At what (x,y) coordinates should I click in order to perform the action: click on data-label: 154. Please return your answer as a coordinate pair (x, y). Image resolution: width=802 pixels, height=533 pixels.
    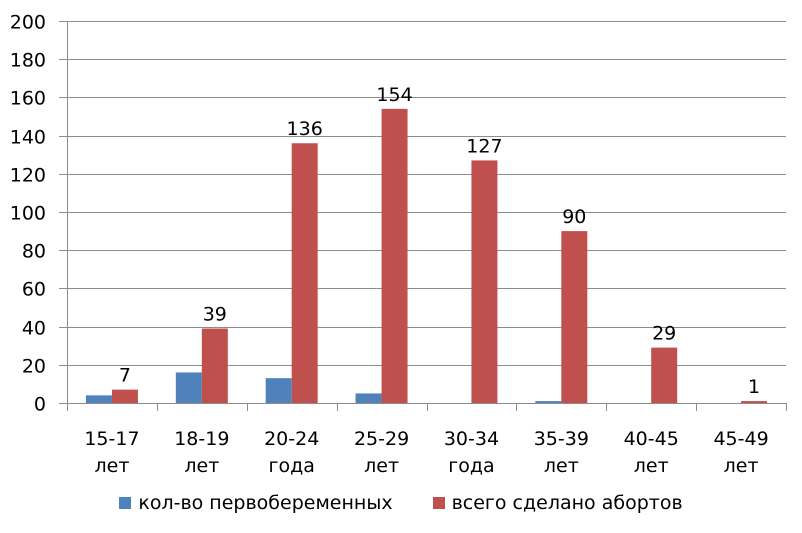
    Looking at the image, I should click on (394, 95).